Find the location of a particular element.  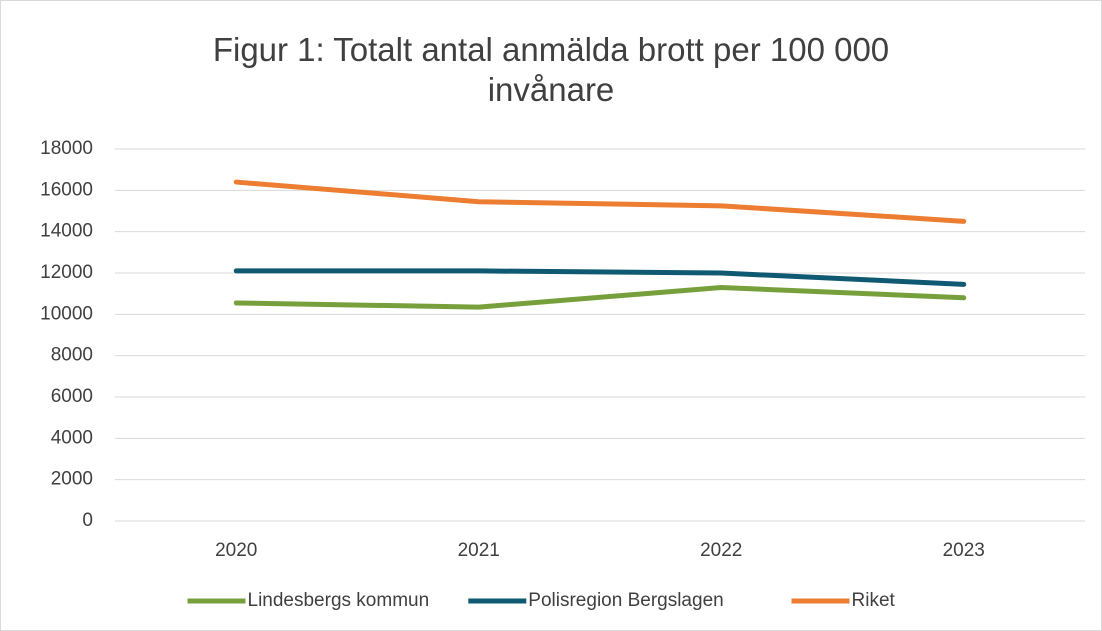

y-tick-label: 18000 is located at coordinates (66, 148).